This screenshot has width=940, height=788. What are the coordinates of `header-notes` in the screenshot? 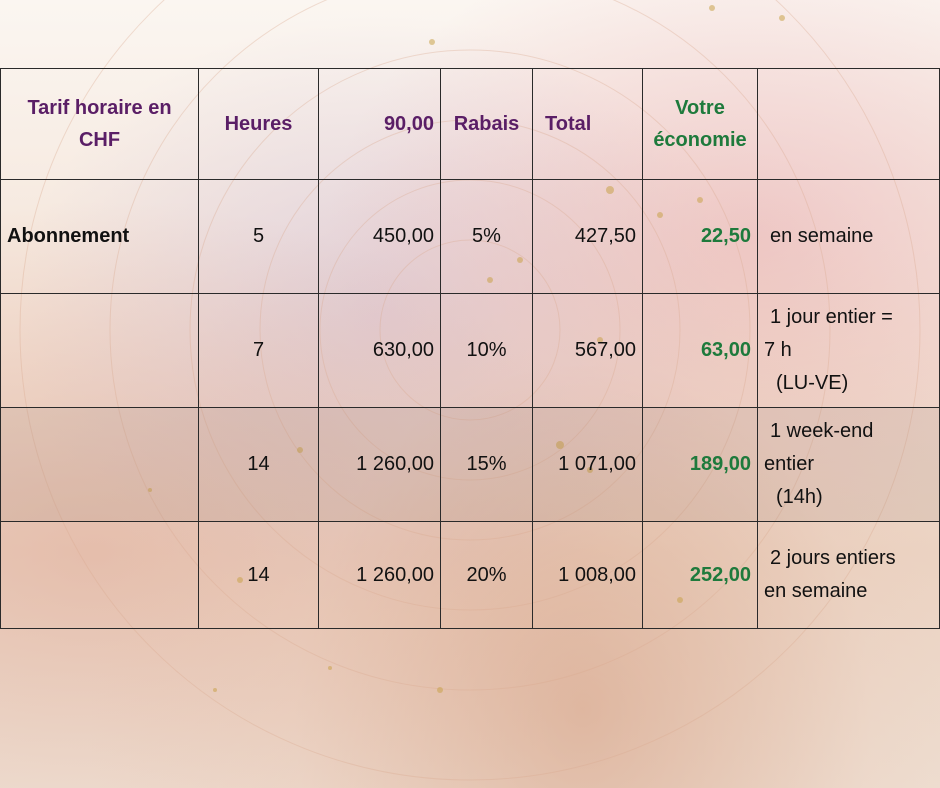 It's located at (848, 124).